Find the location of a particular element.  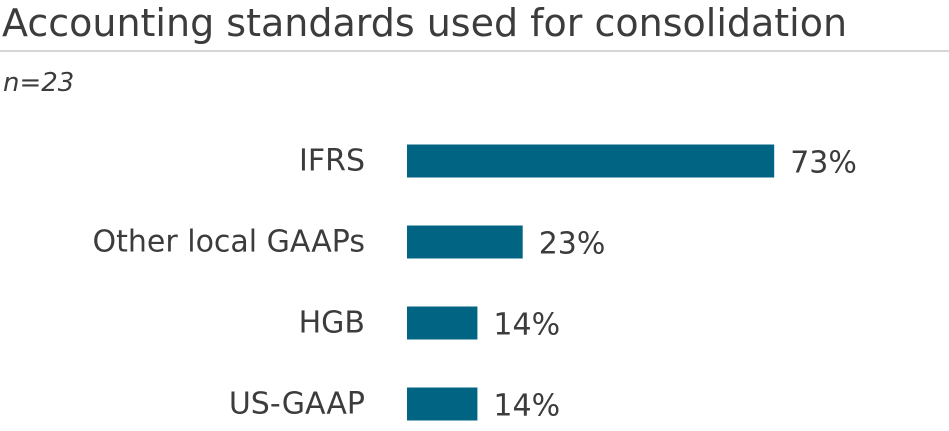

category-label: US-GAAP is located at coordinates (297, 404).